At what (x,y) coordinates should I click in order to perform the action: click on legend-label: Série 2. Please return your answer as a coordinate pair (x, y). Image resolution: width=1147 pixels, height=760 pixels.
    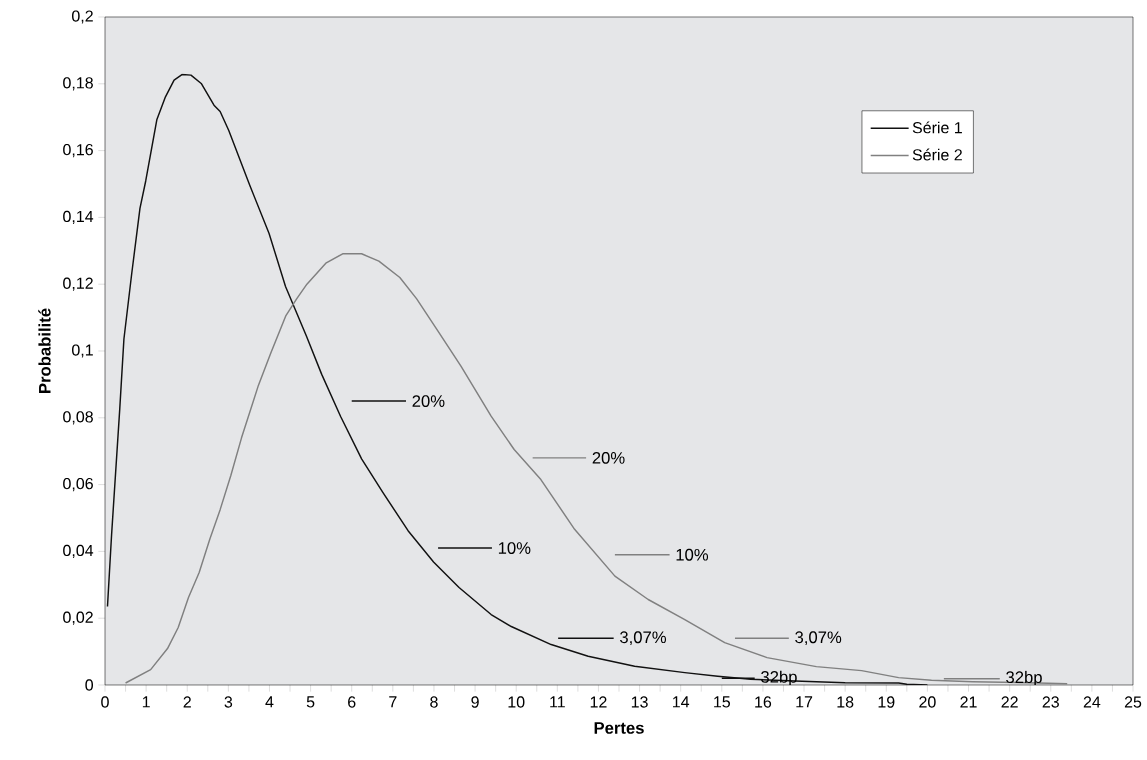
    Looking at the image, I should click on (937, 154).